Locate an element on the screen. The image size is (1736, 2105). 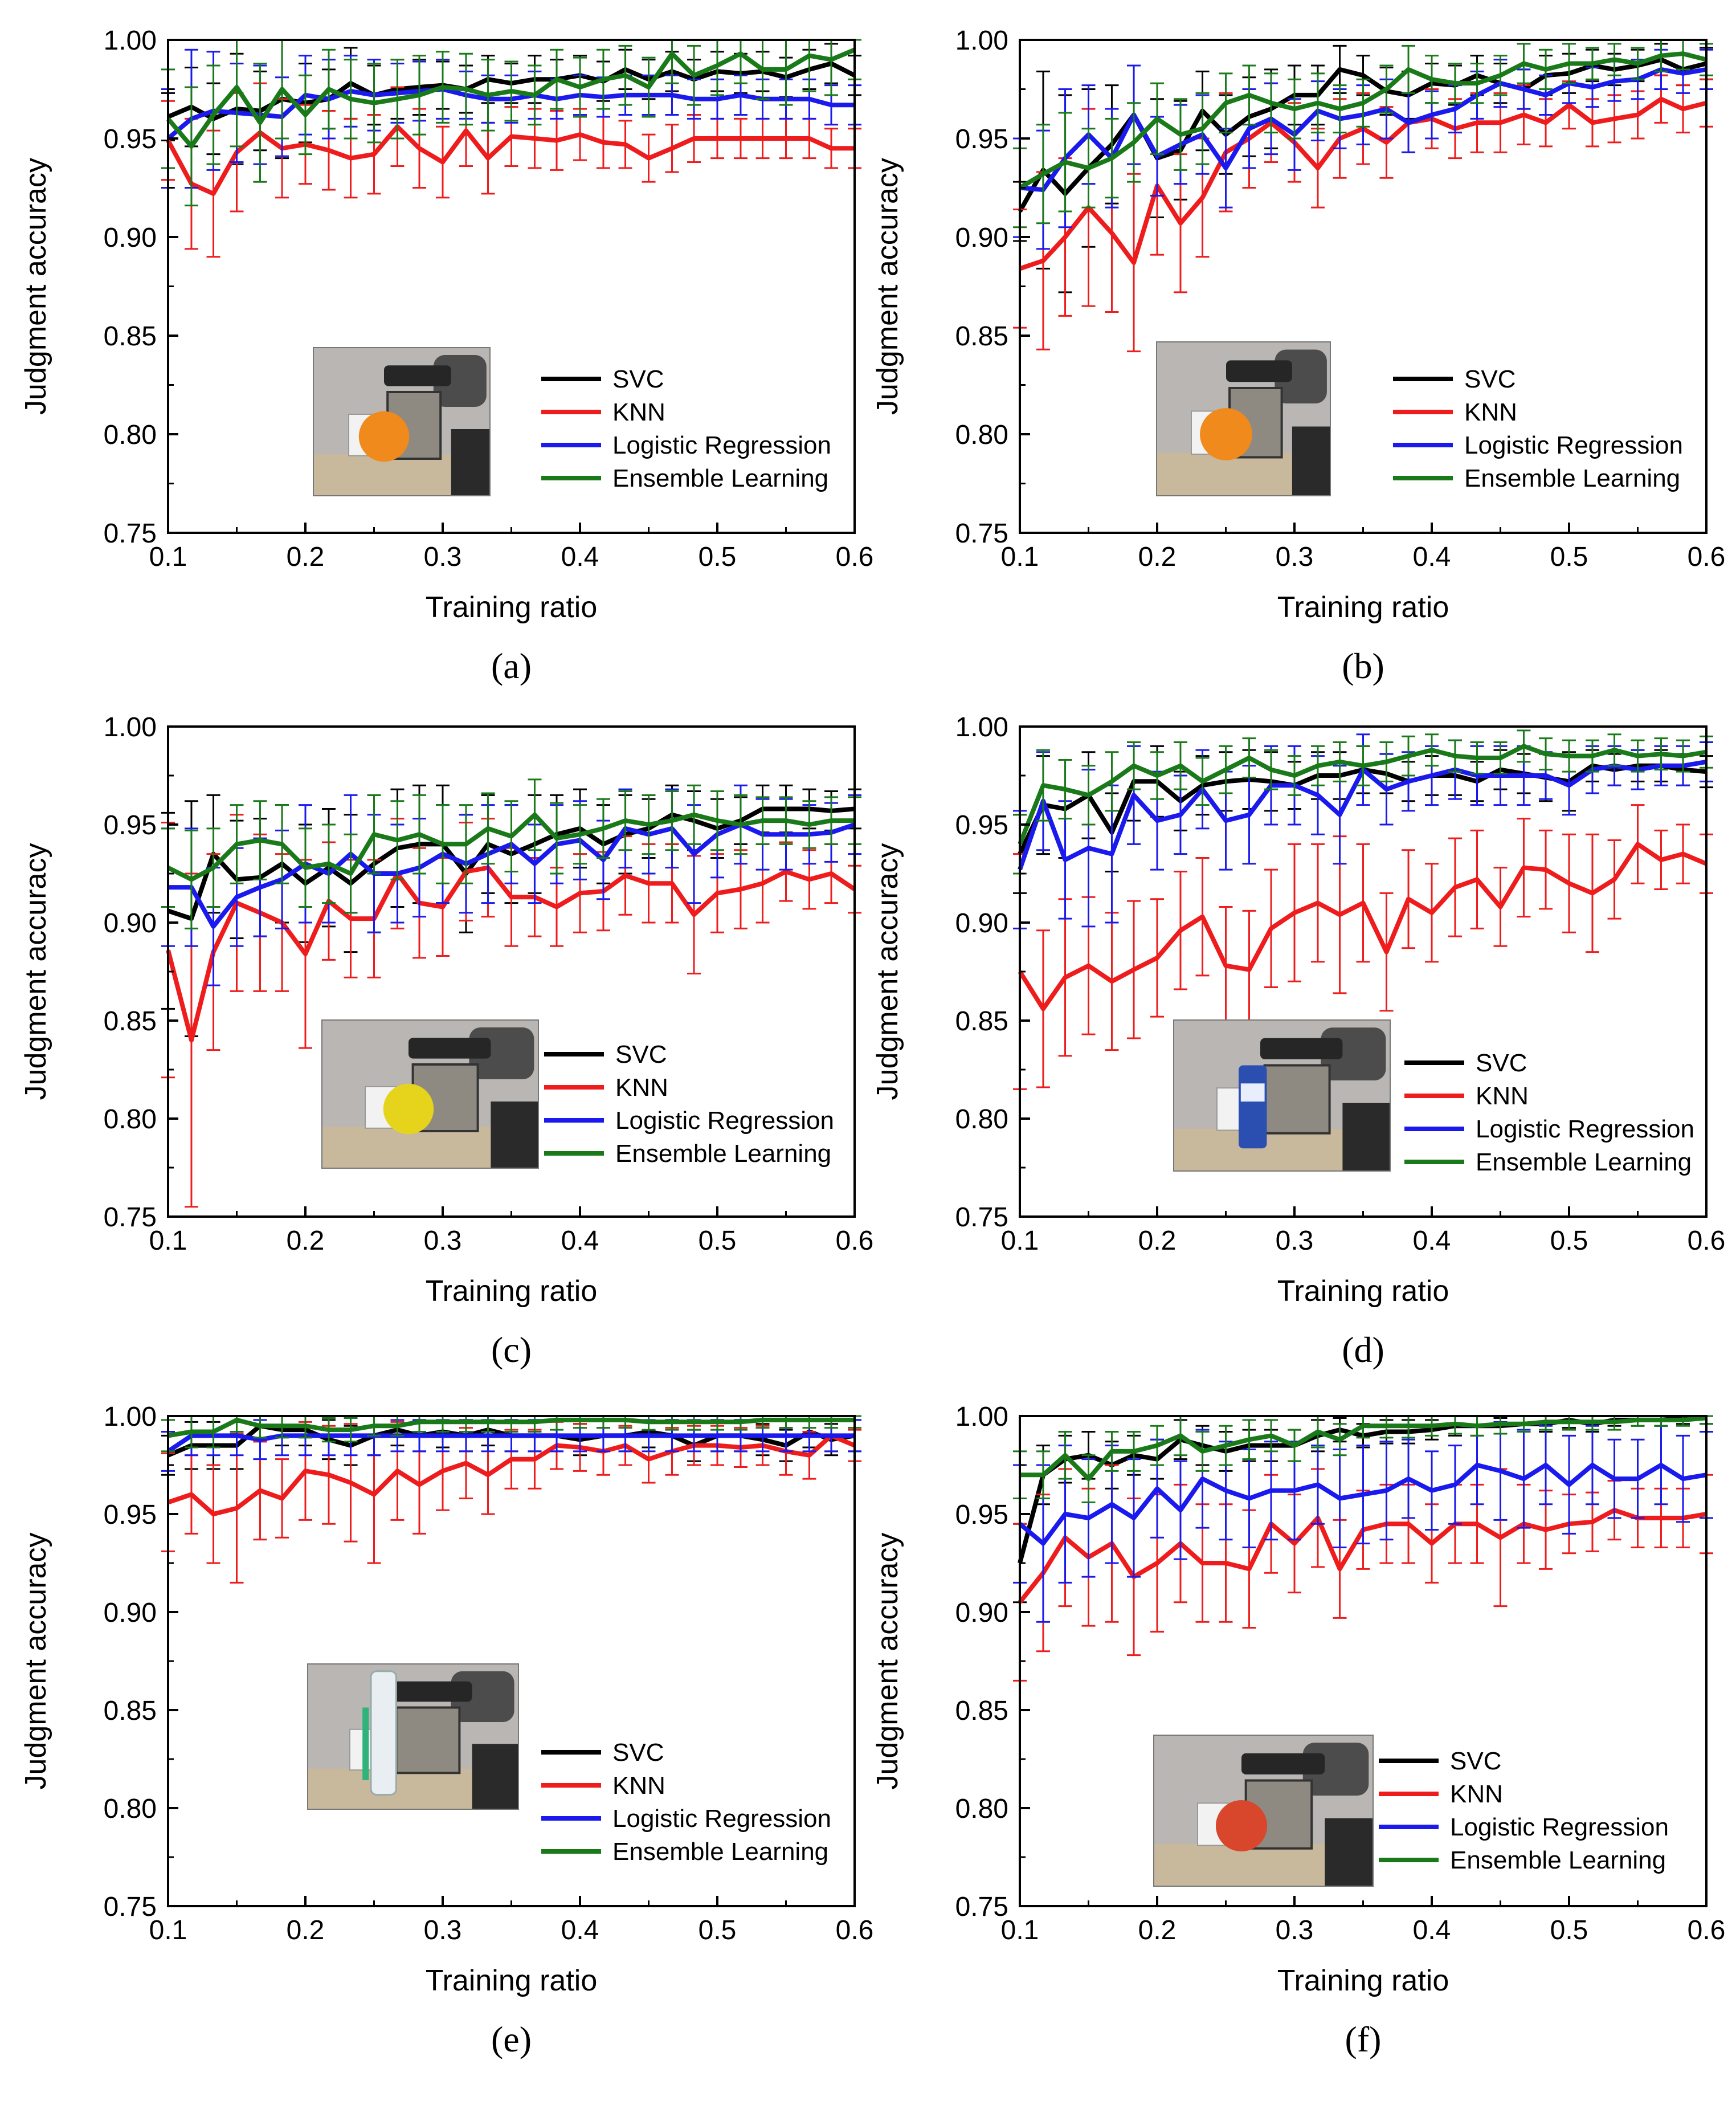
panel-caption: (e) is located at coordinates (512, 2039).